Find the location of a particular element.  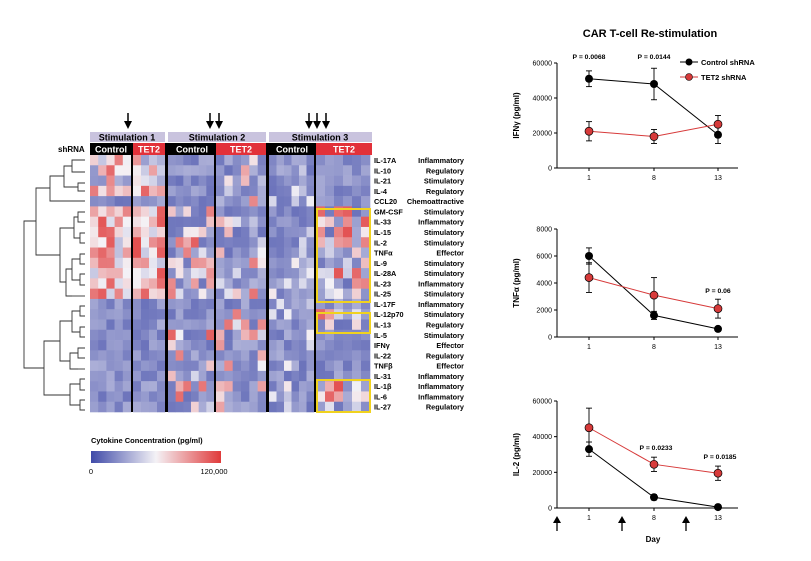

x-tick-label: 8 is located at coordinates (654, 518).